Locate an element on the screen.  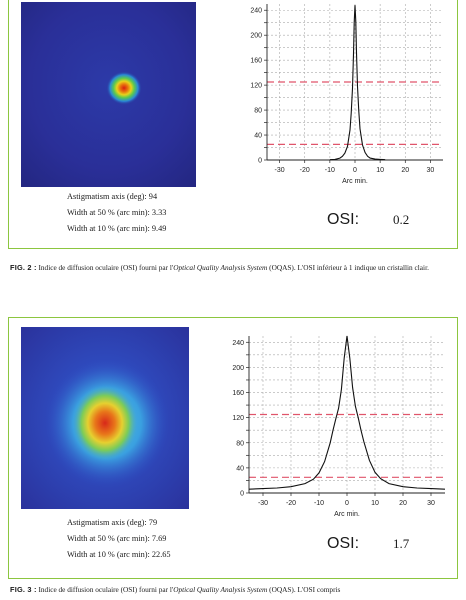
caption-text-after: (OQAS). L'OSI compris is located at coordinates (304, 589).